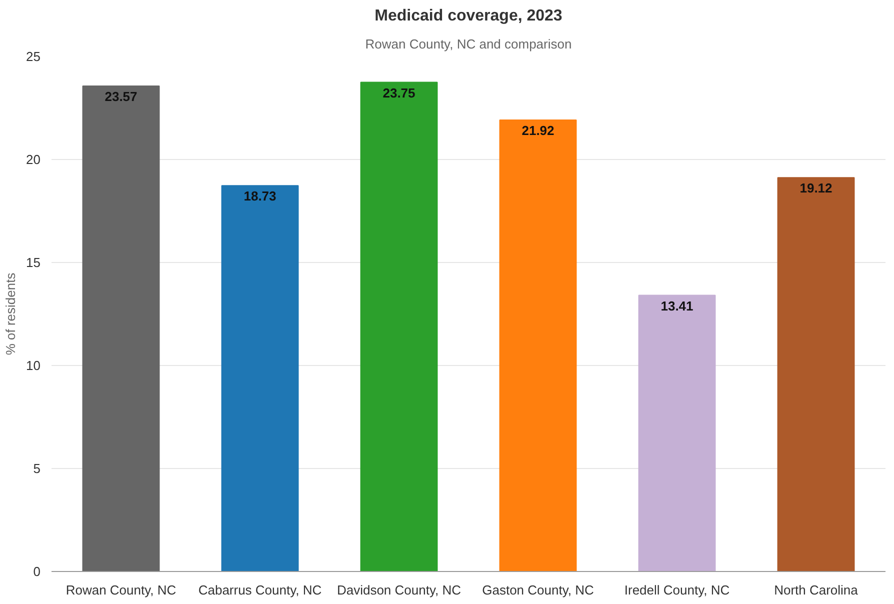  What do you see at coordinates (816, 590) in the screenshot?
I see `x-tick-label: North Carolina` at bounding box center [816, 590].